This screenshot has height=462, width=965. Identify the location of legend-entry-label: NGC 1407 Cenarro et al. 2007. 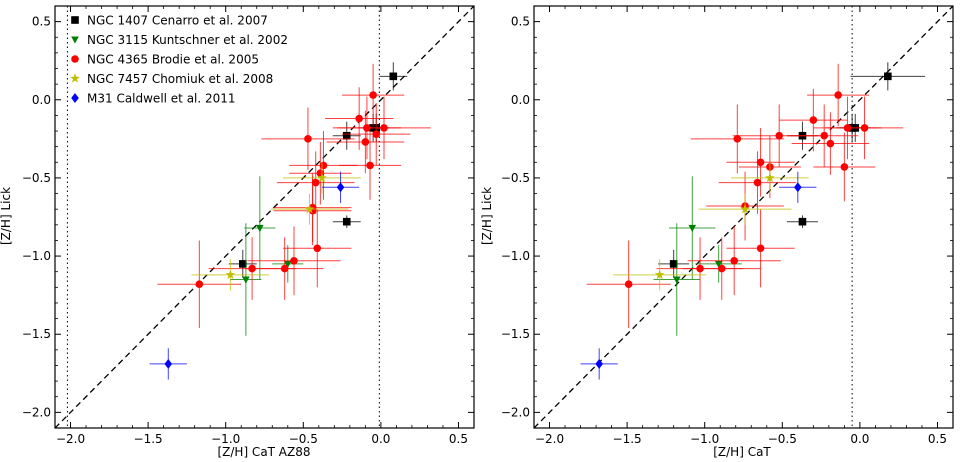
(177, 21).